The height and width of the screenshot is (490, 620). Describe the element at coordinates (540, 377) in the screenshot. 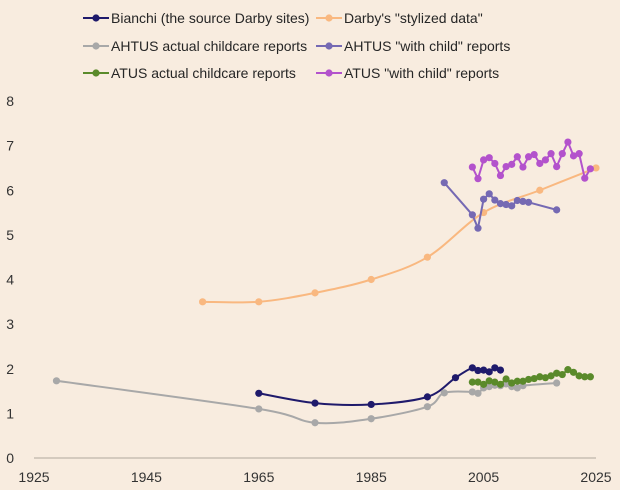

I see `data-point-atus-actual-childcare-reports-2015` at that location.